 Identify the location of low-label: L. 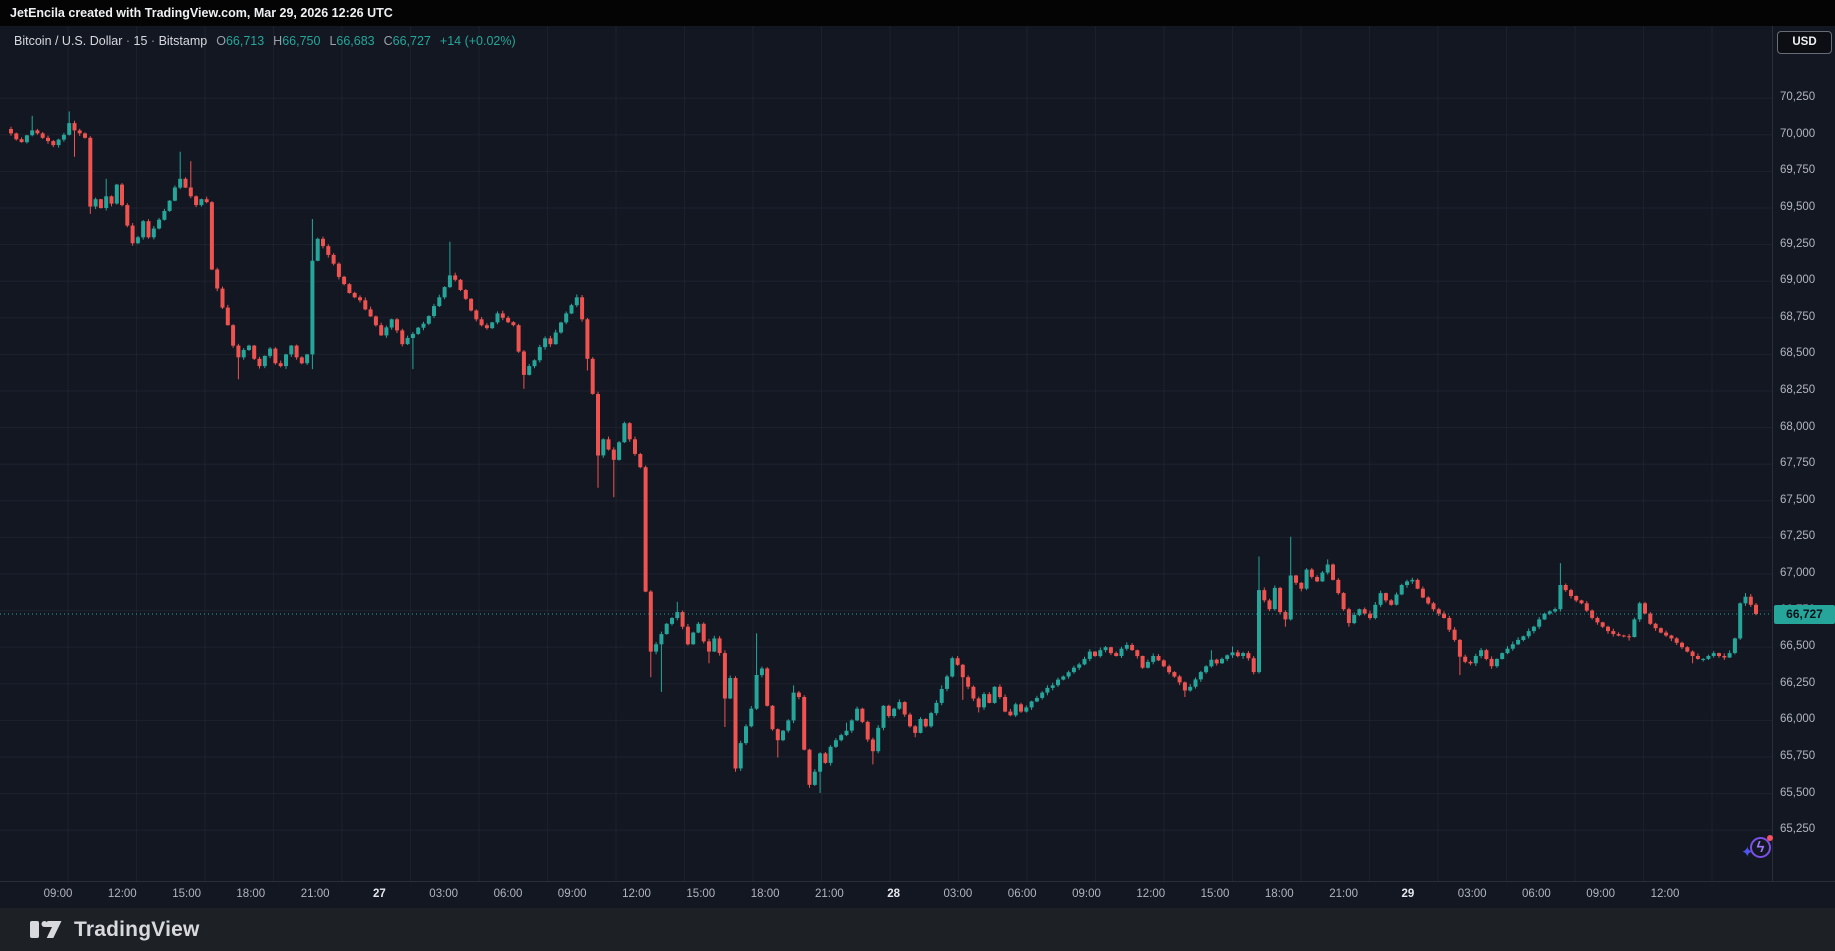
(333, 41).